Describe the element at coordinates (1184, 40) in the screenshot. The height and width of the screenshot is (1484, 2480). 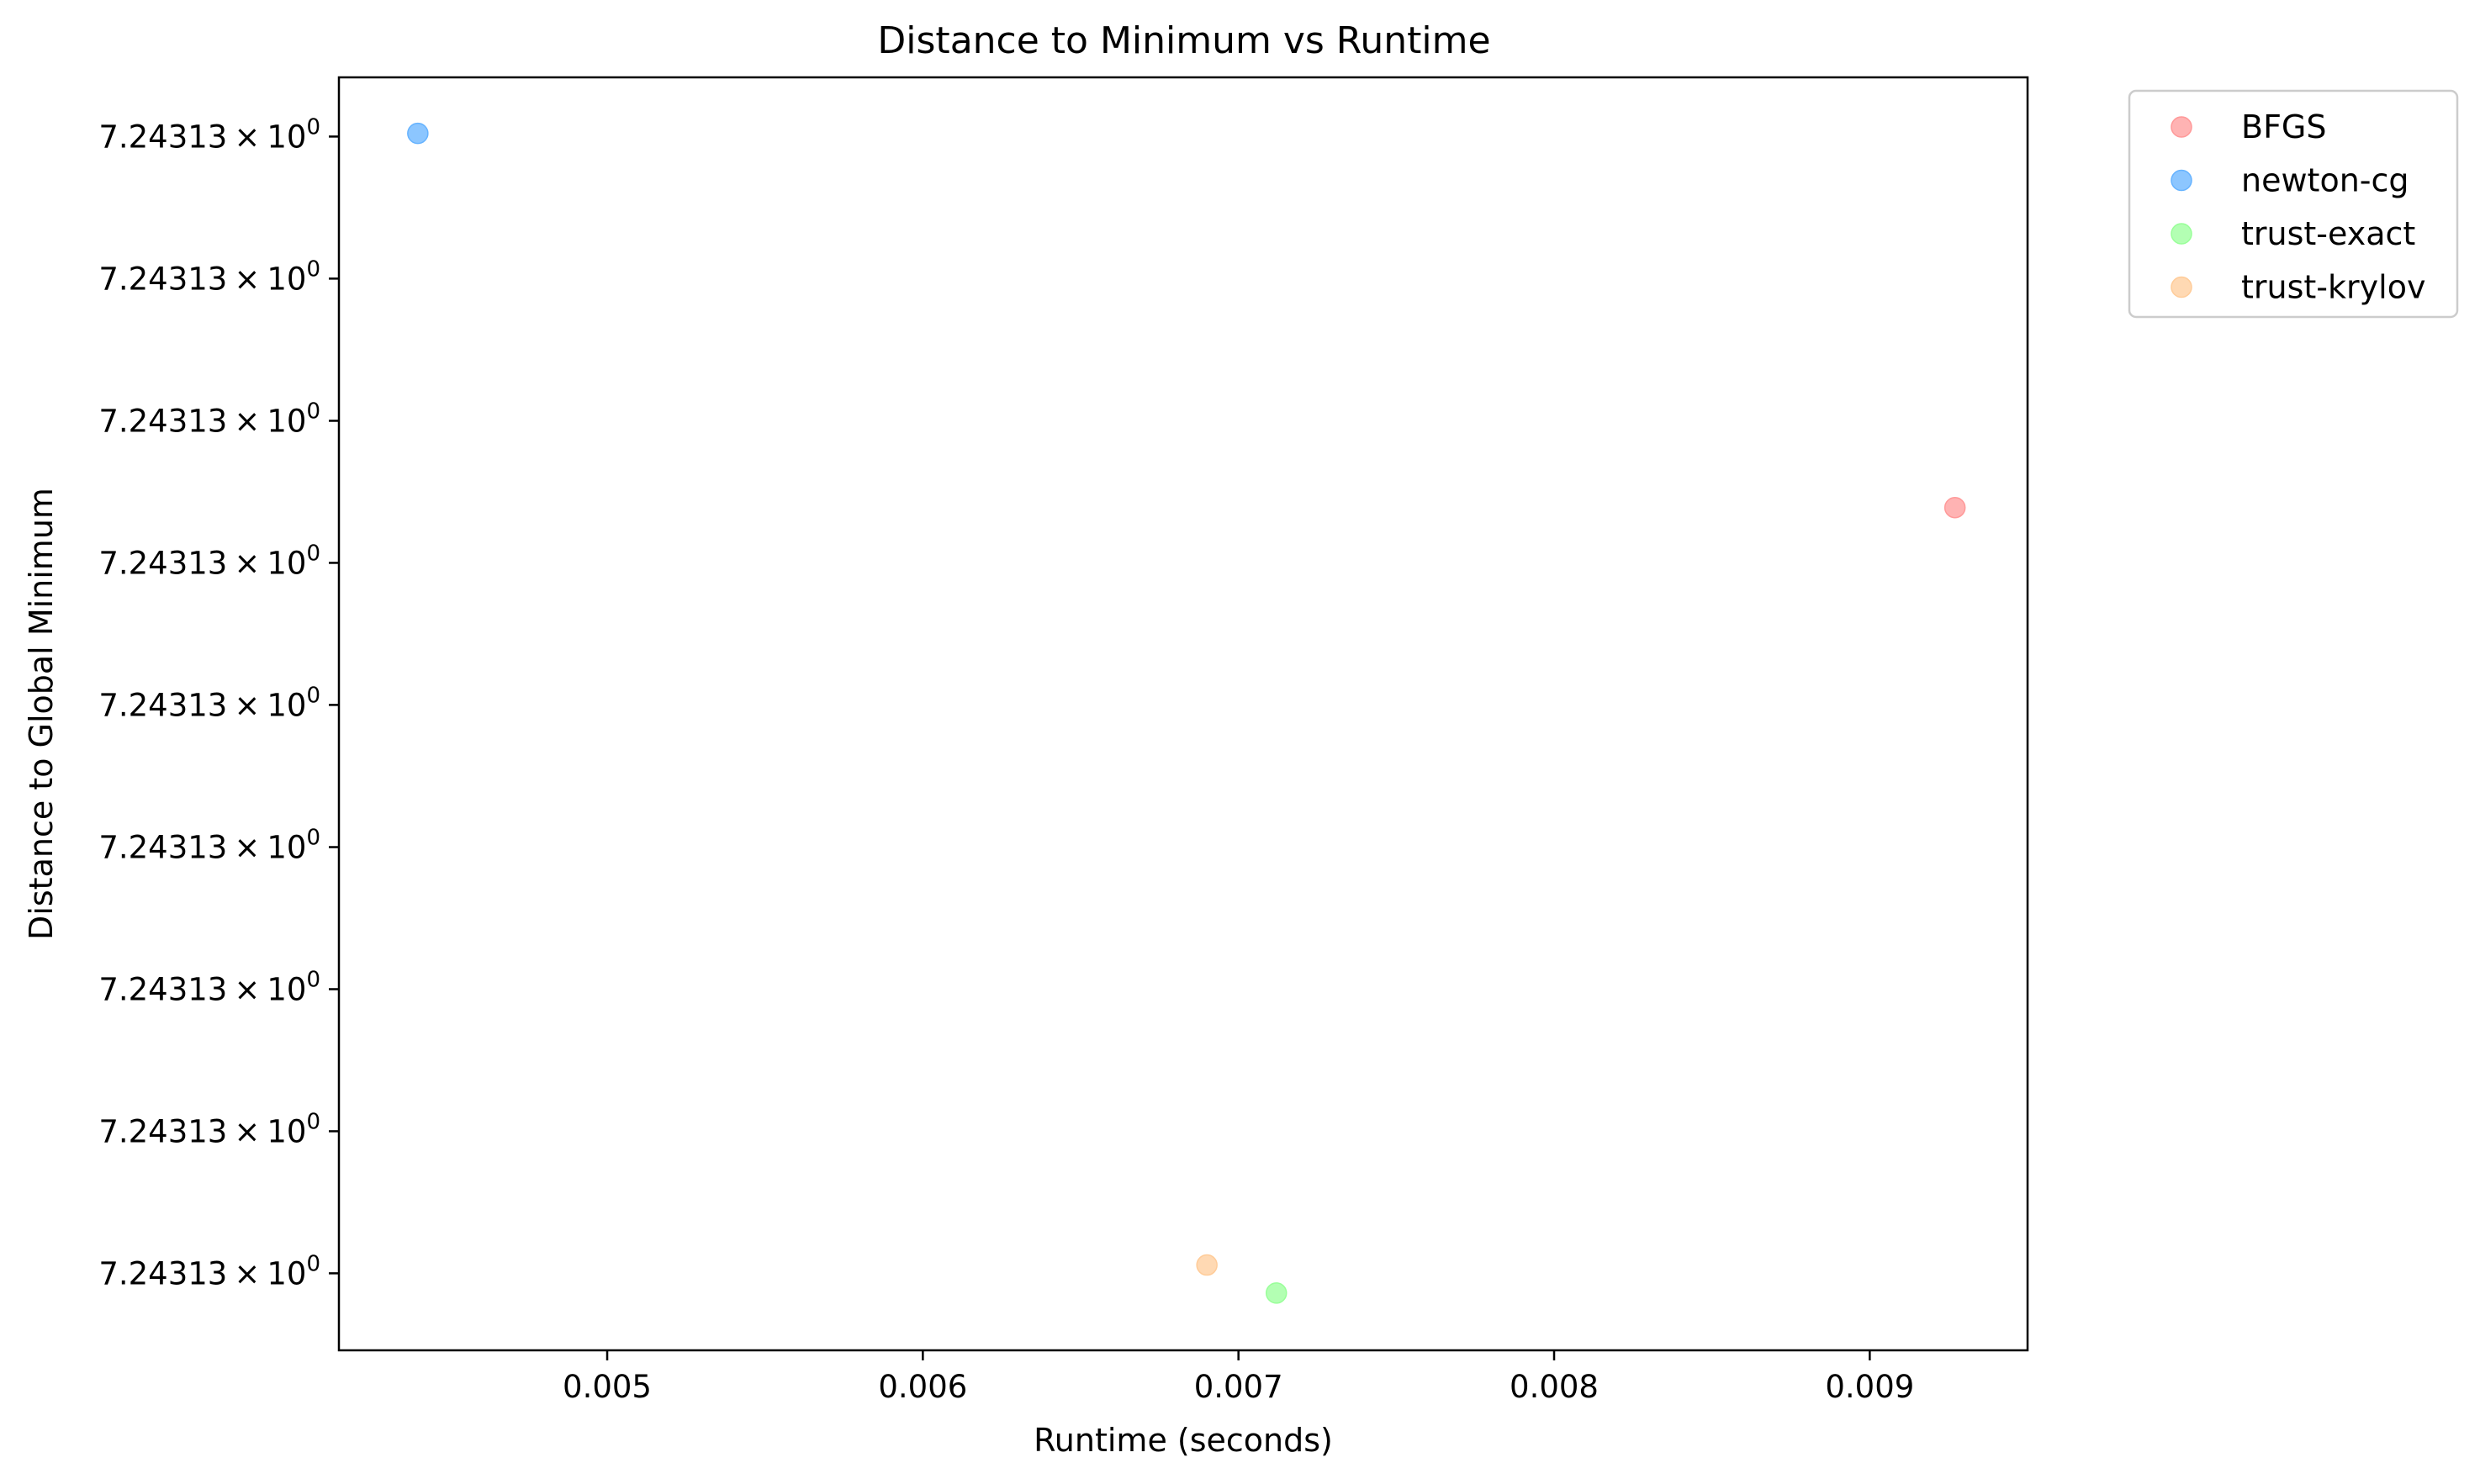
I see `chart-title: Distance to Minimum vs Runtime` at that location.